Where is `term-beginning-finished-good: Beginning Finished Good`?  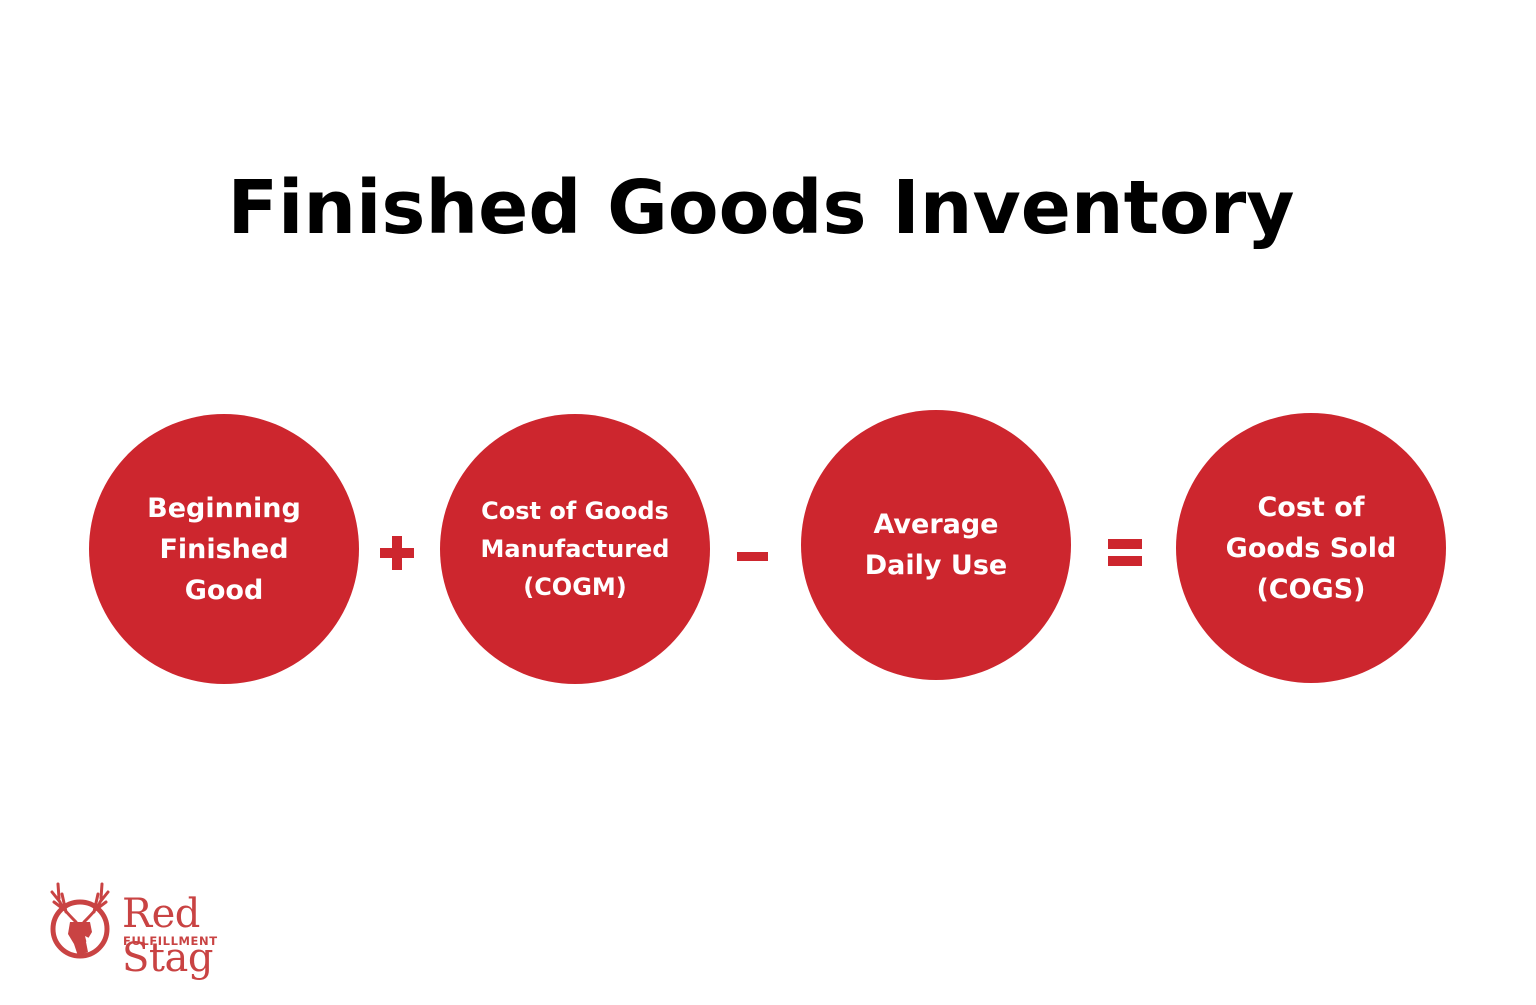 term-beginning-finished-good: Beginning Finished Good is located at coordinates (224, 549).